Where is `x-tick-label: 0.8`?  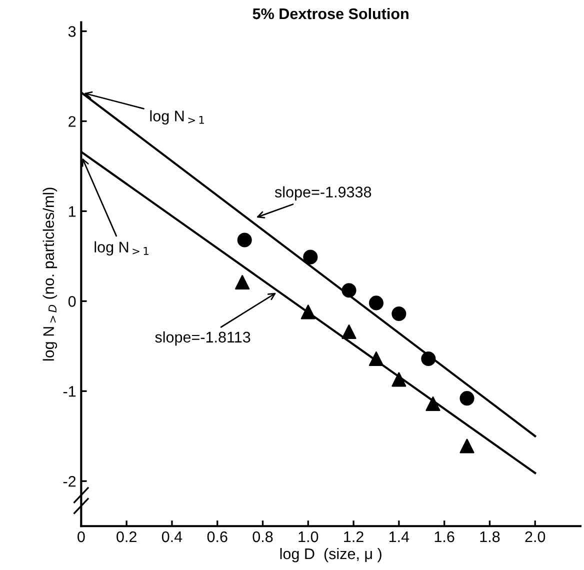 x-tick-label: 0.8 is located at coordinates (262, 536).